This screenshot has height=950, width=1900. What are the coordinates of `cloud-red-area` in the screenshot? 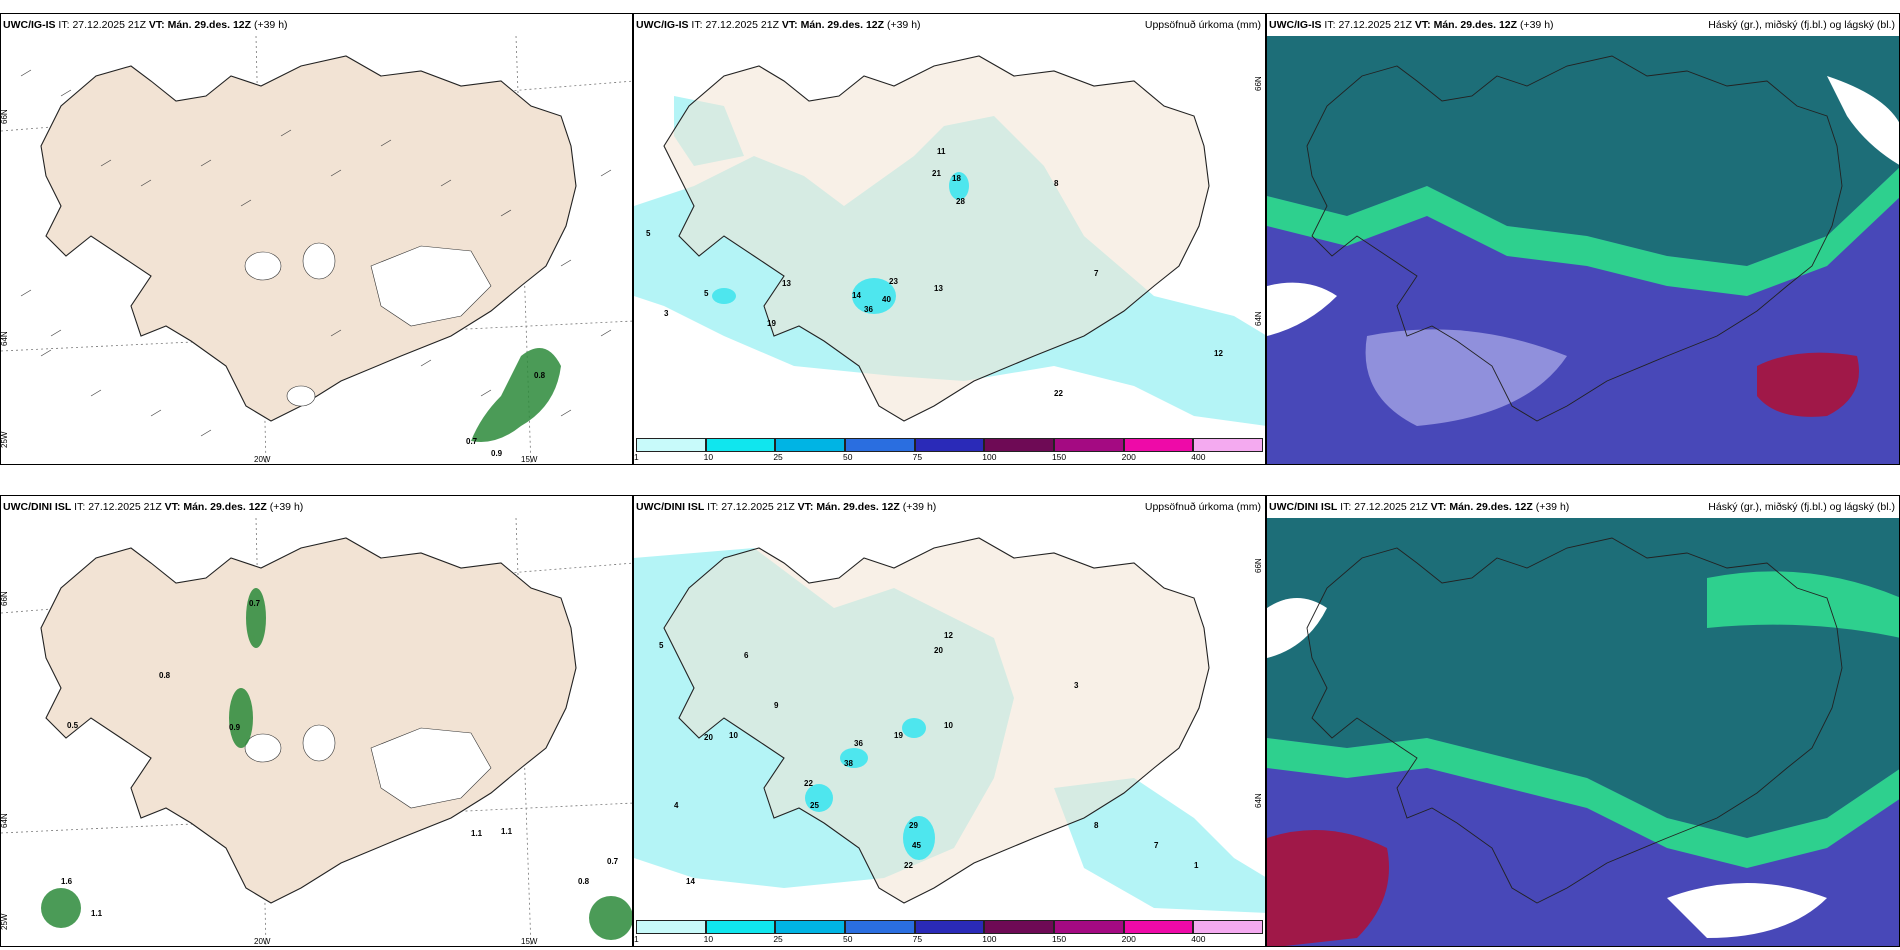 It's located at (1328, 888).